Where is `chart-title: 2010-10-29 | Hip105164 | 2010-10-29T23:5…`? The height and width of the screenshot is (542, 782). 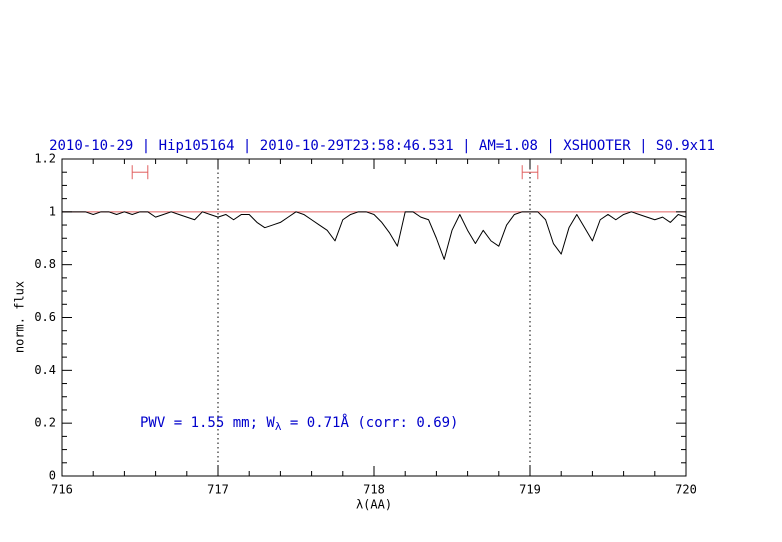 chart-title: 2010-10-29 | Hip105164 | 2010-10-29T23:5… is located at coordinates (382, 146).